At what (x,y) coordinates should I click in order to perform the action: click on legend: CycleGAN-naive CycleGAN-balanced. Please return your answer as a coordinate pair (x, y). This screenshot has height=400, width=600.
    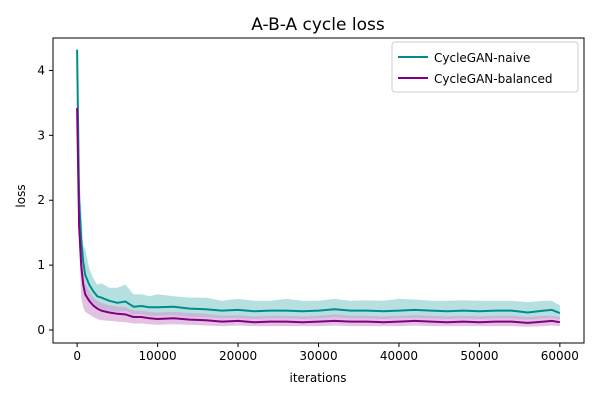
    Looking at the image, I should click on (485, 67).